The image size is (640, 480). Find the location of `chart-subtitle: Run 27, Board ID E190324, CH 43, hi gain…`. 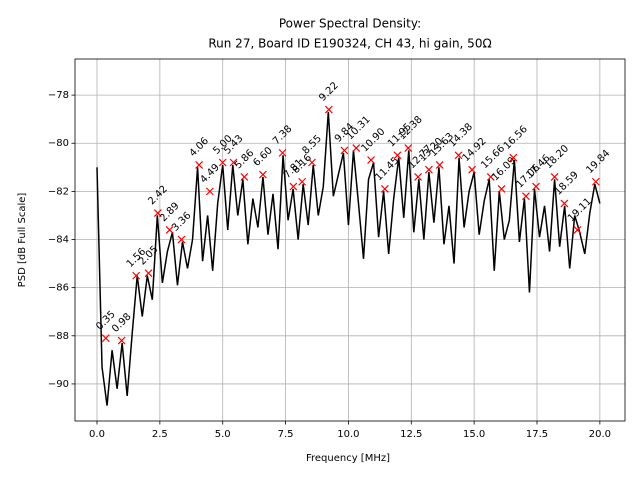

chart-subtitle: Run 27, Board ID E190324, CH 43, hi gain… is located at coordinates (349, 44).